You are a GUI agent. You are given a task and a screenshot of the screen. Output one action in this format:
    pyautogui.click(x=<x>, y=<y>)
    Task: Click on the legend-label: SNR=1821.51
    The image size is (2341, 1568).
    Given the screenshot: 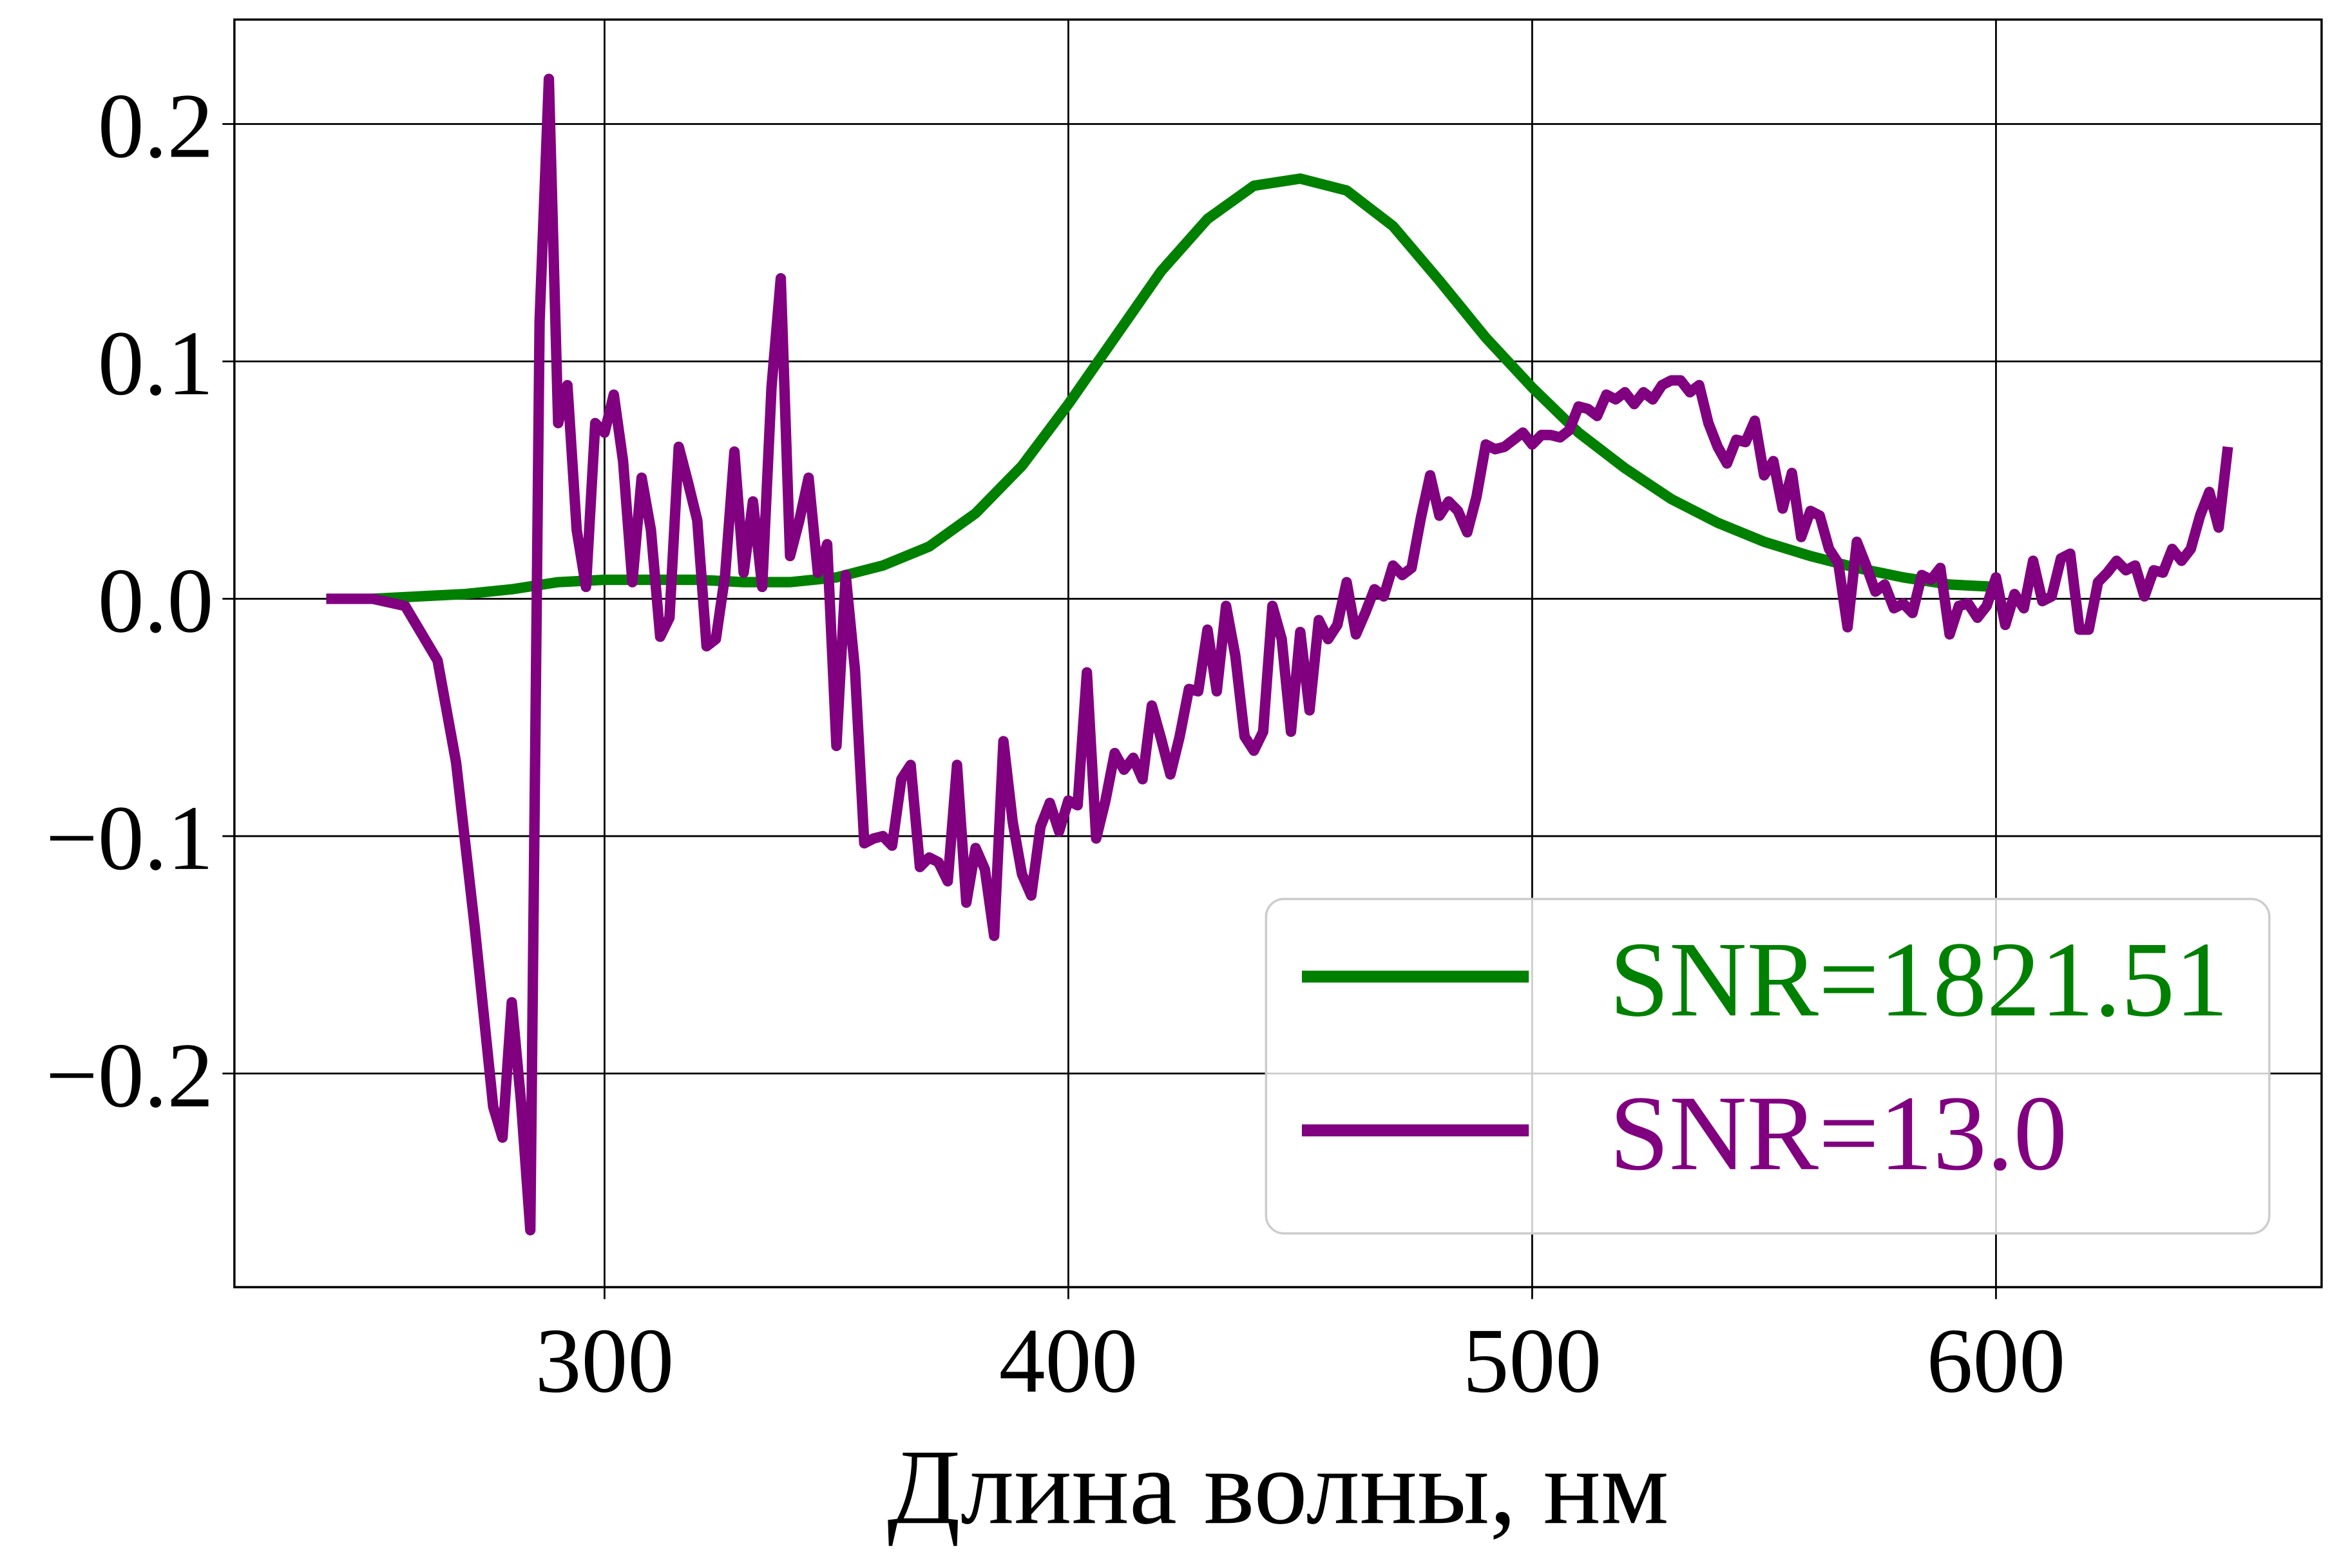 What is the action you would take?
    pyautogui.click(x=1918, y=980)
    